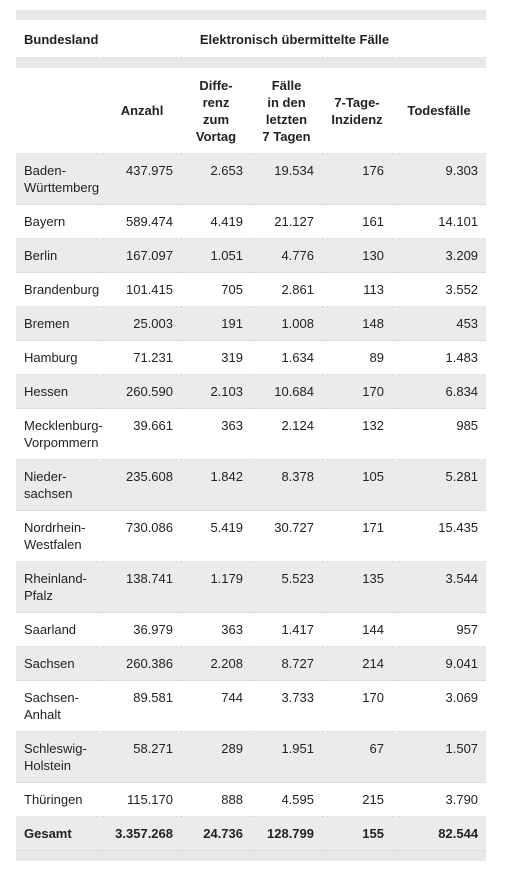  What do you see at coordinates (59, 391) in the screenshot?
I see `state-cell: Hessen` at bounding box center [59, 391].